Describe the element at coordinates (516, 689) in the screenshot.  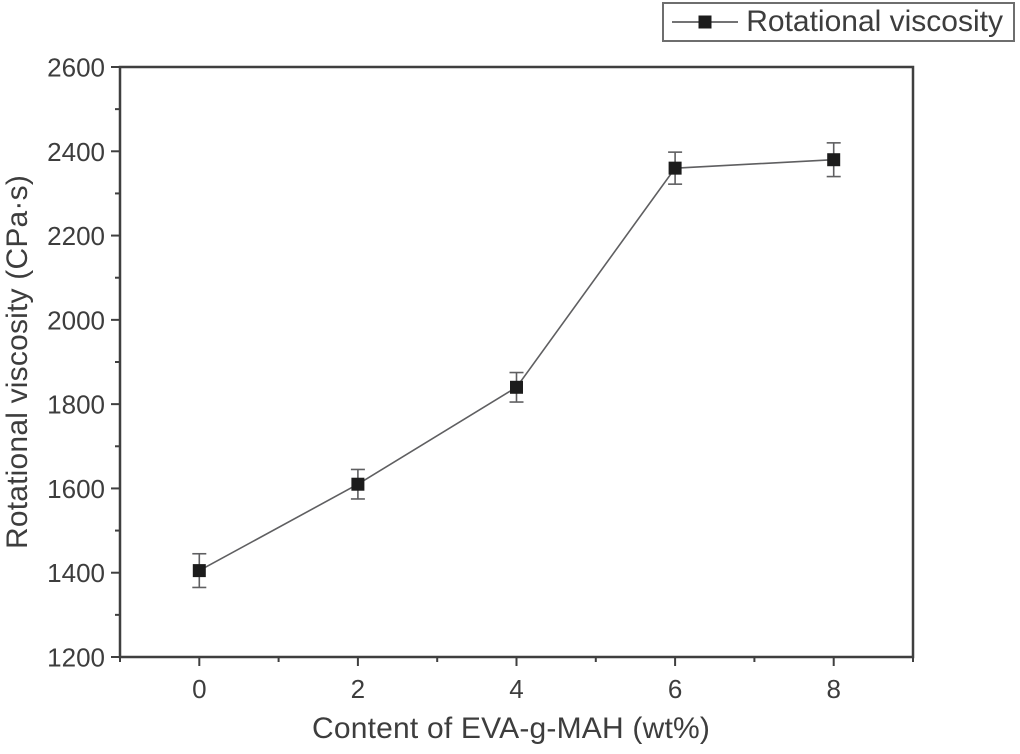
I see `x-tick-label: 4` at that location.